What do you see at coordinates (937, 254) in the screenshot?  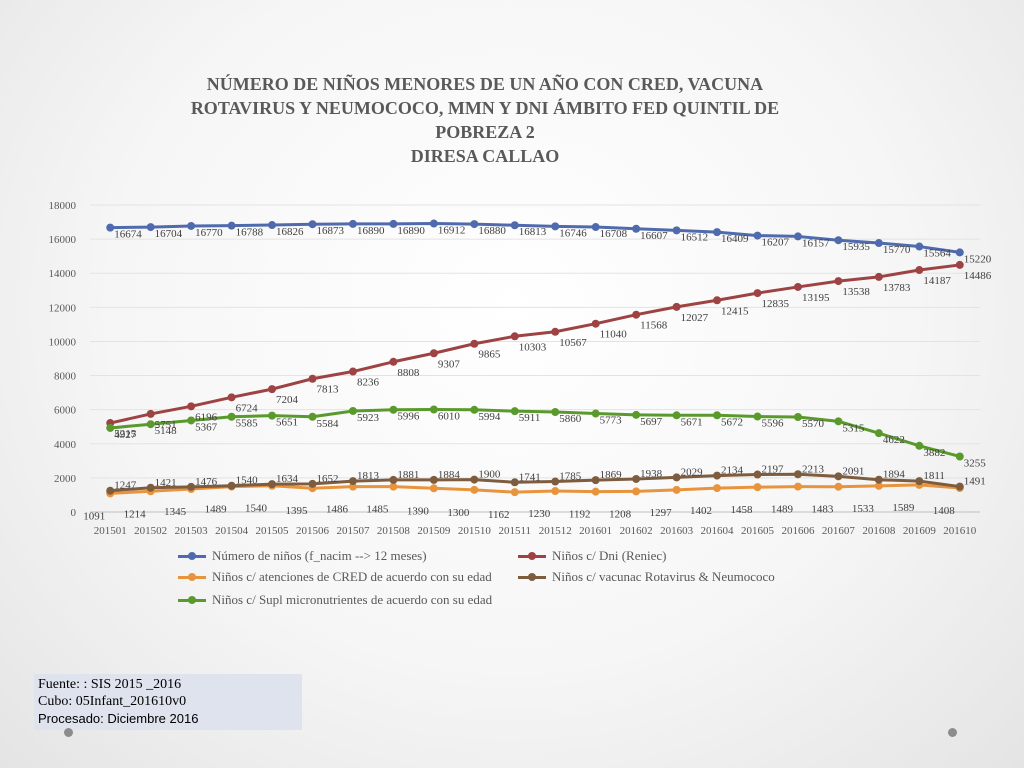 I see `data-label-ninos: 15564` at bounding box center [937, 254].